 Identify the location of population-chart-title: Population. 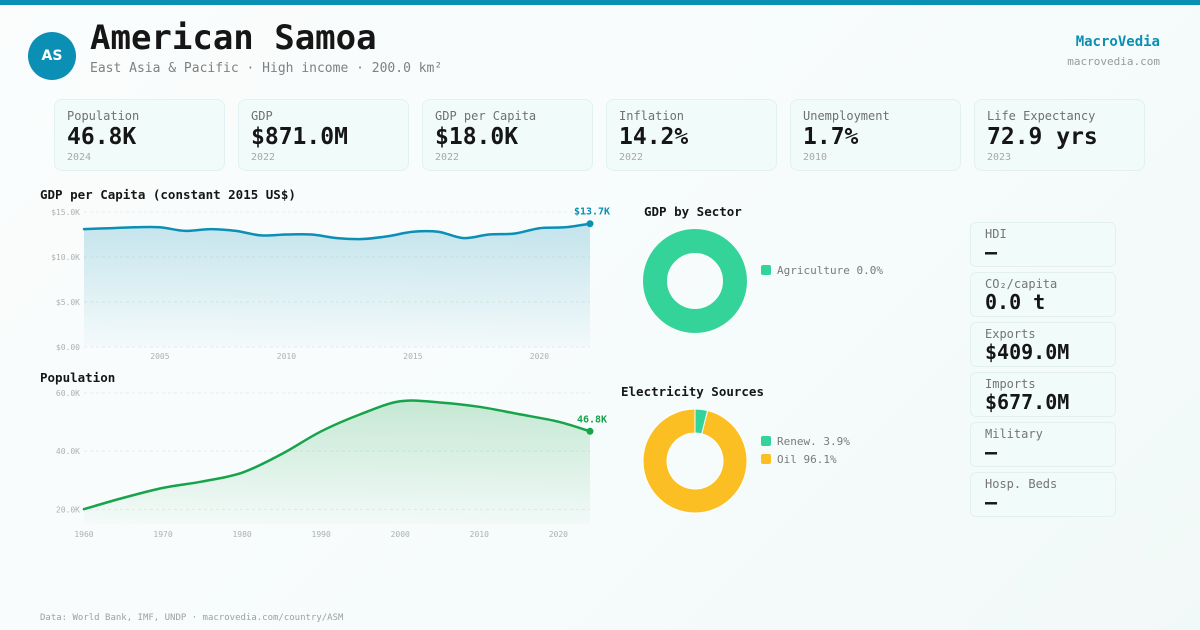
(78, 377).